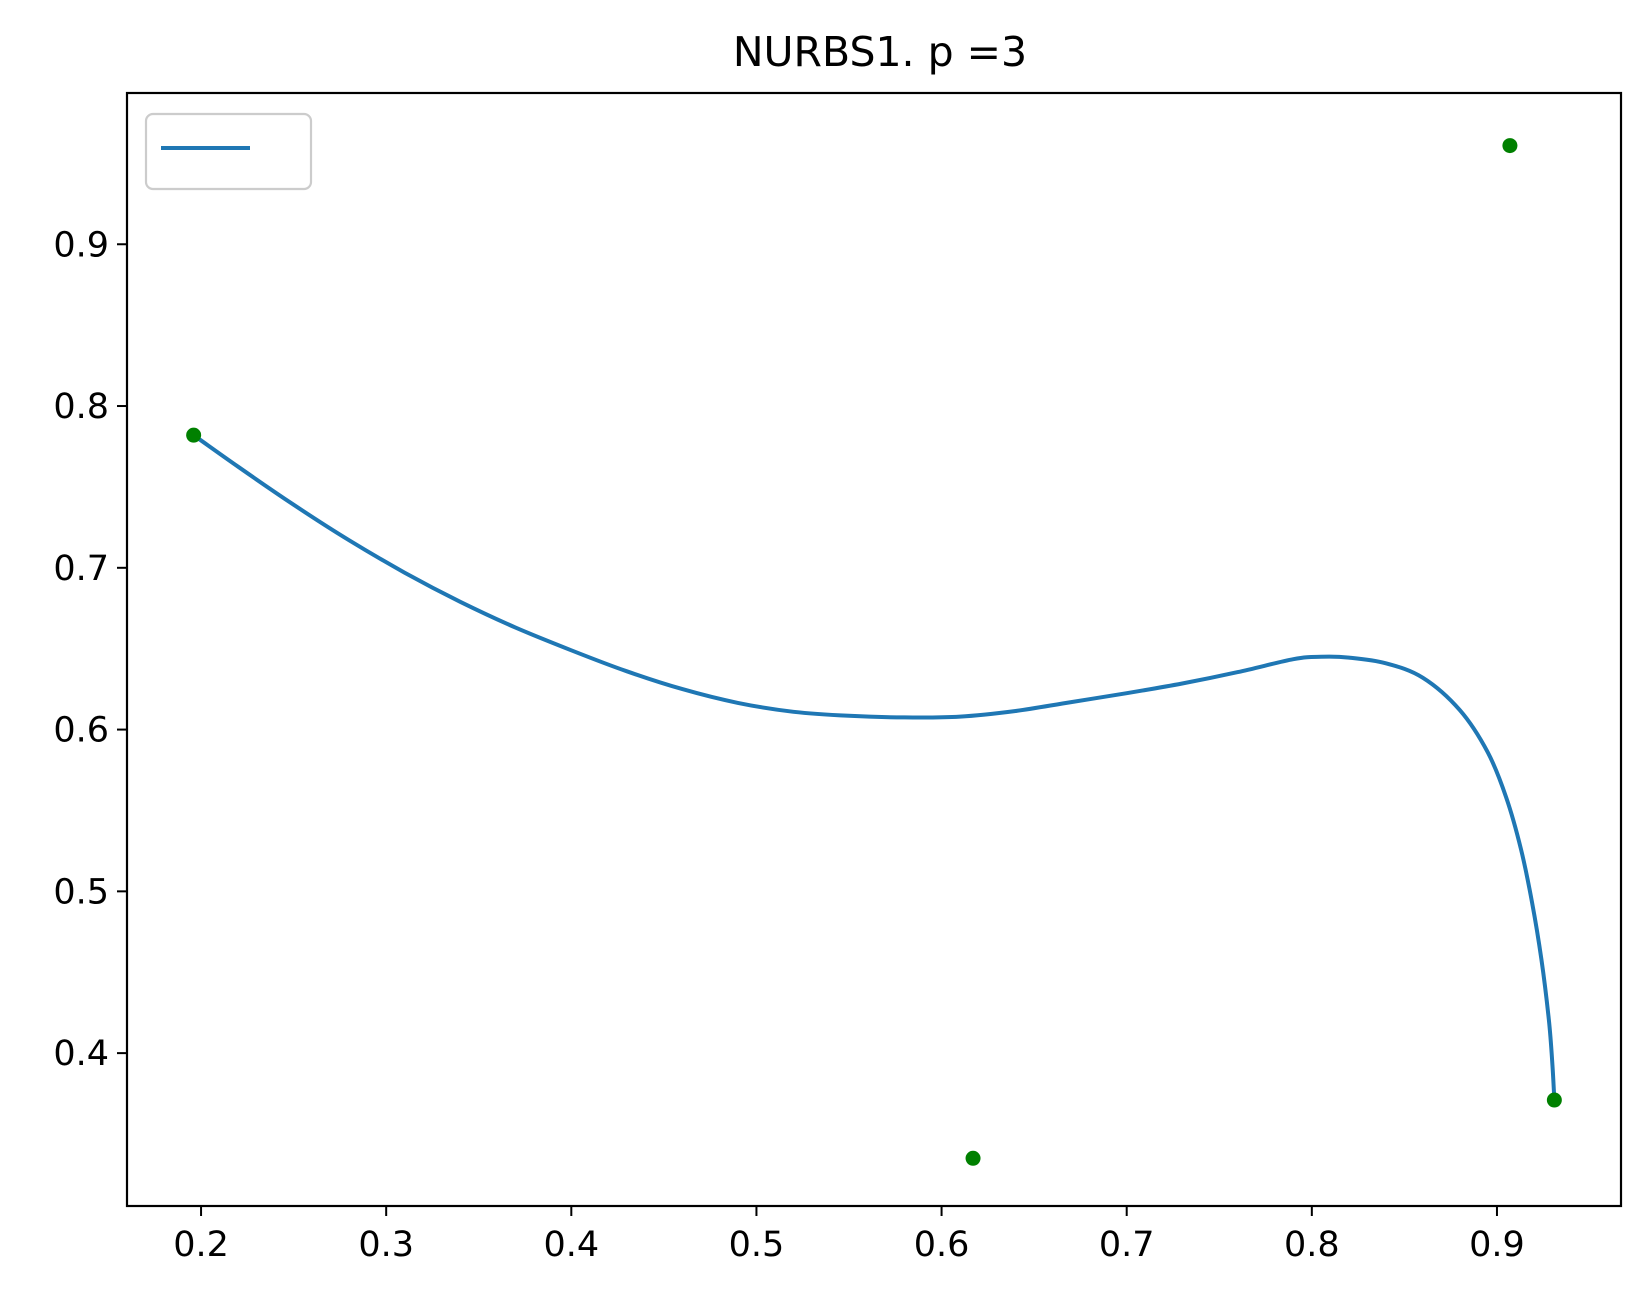 This screenshot has width=1643, height=1302. I want to click on y-tick-label: 0.8, so click(81, 407).